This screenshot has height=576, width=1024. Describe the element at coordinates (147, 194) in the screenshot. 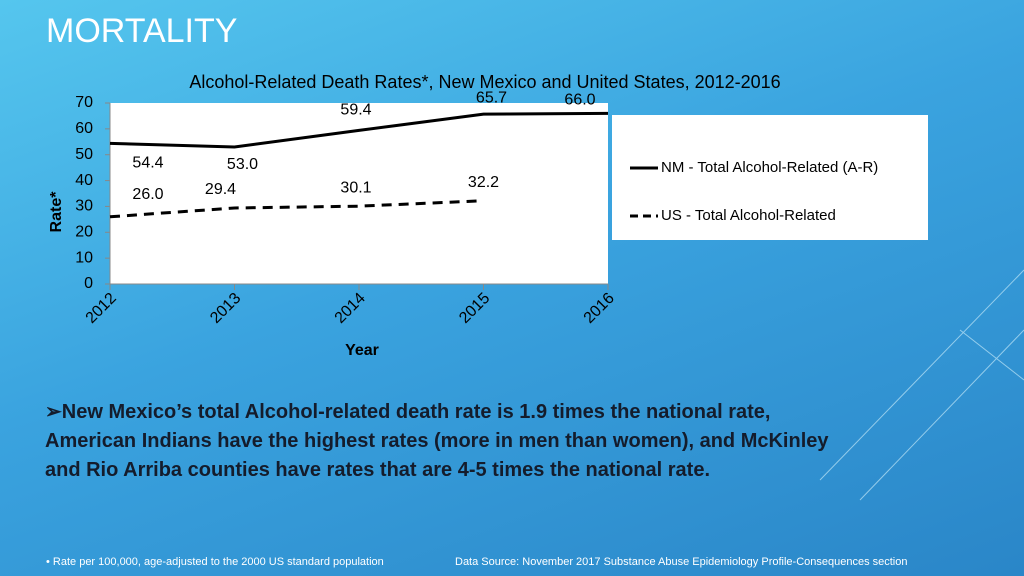

I see `data-label: 26.0` at that location.